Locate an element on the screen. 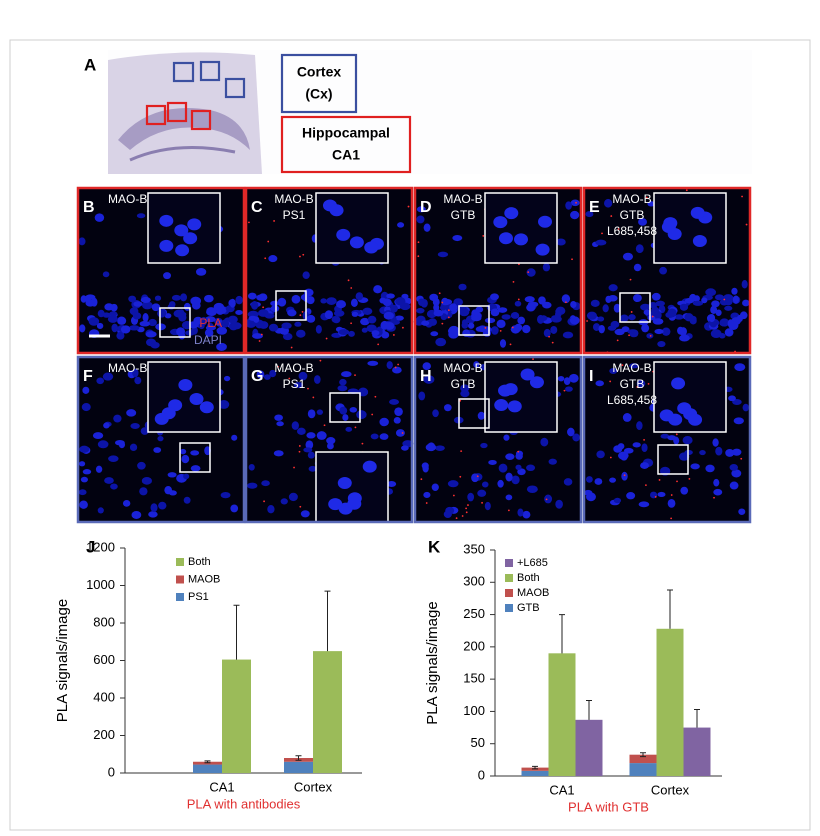 The height and width of the screenshot is (836, 820). micrograph: F MAO-B is located at coordinates (161, 439).